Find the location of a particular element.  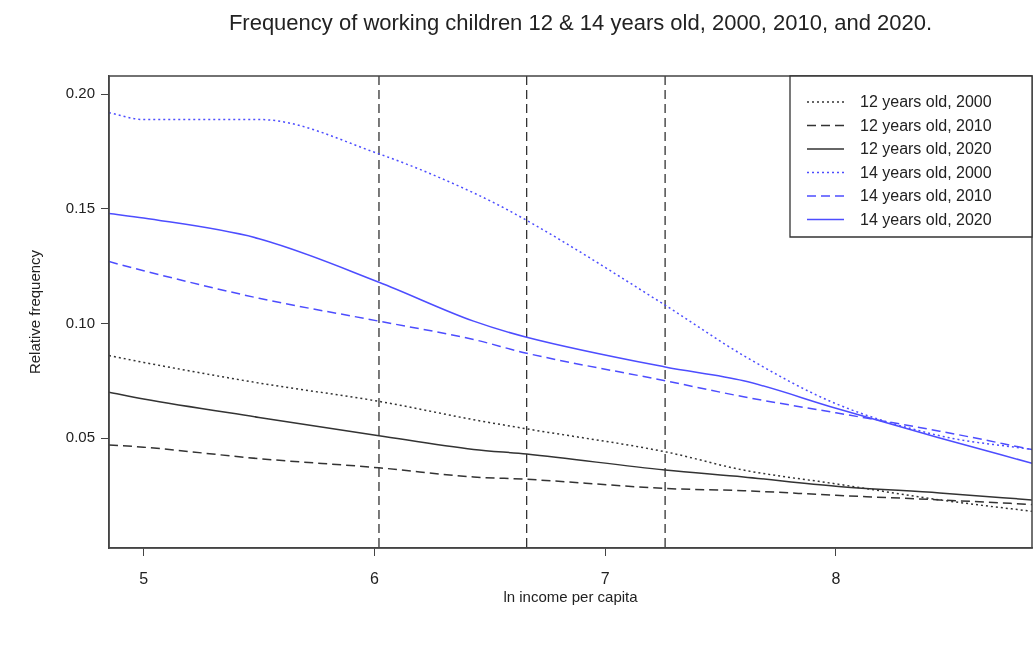

x-tick-label: 5 is located at coordinates (144, 579).